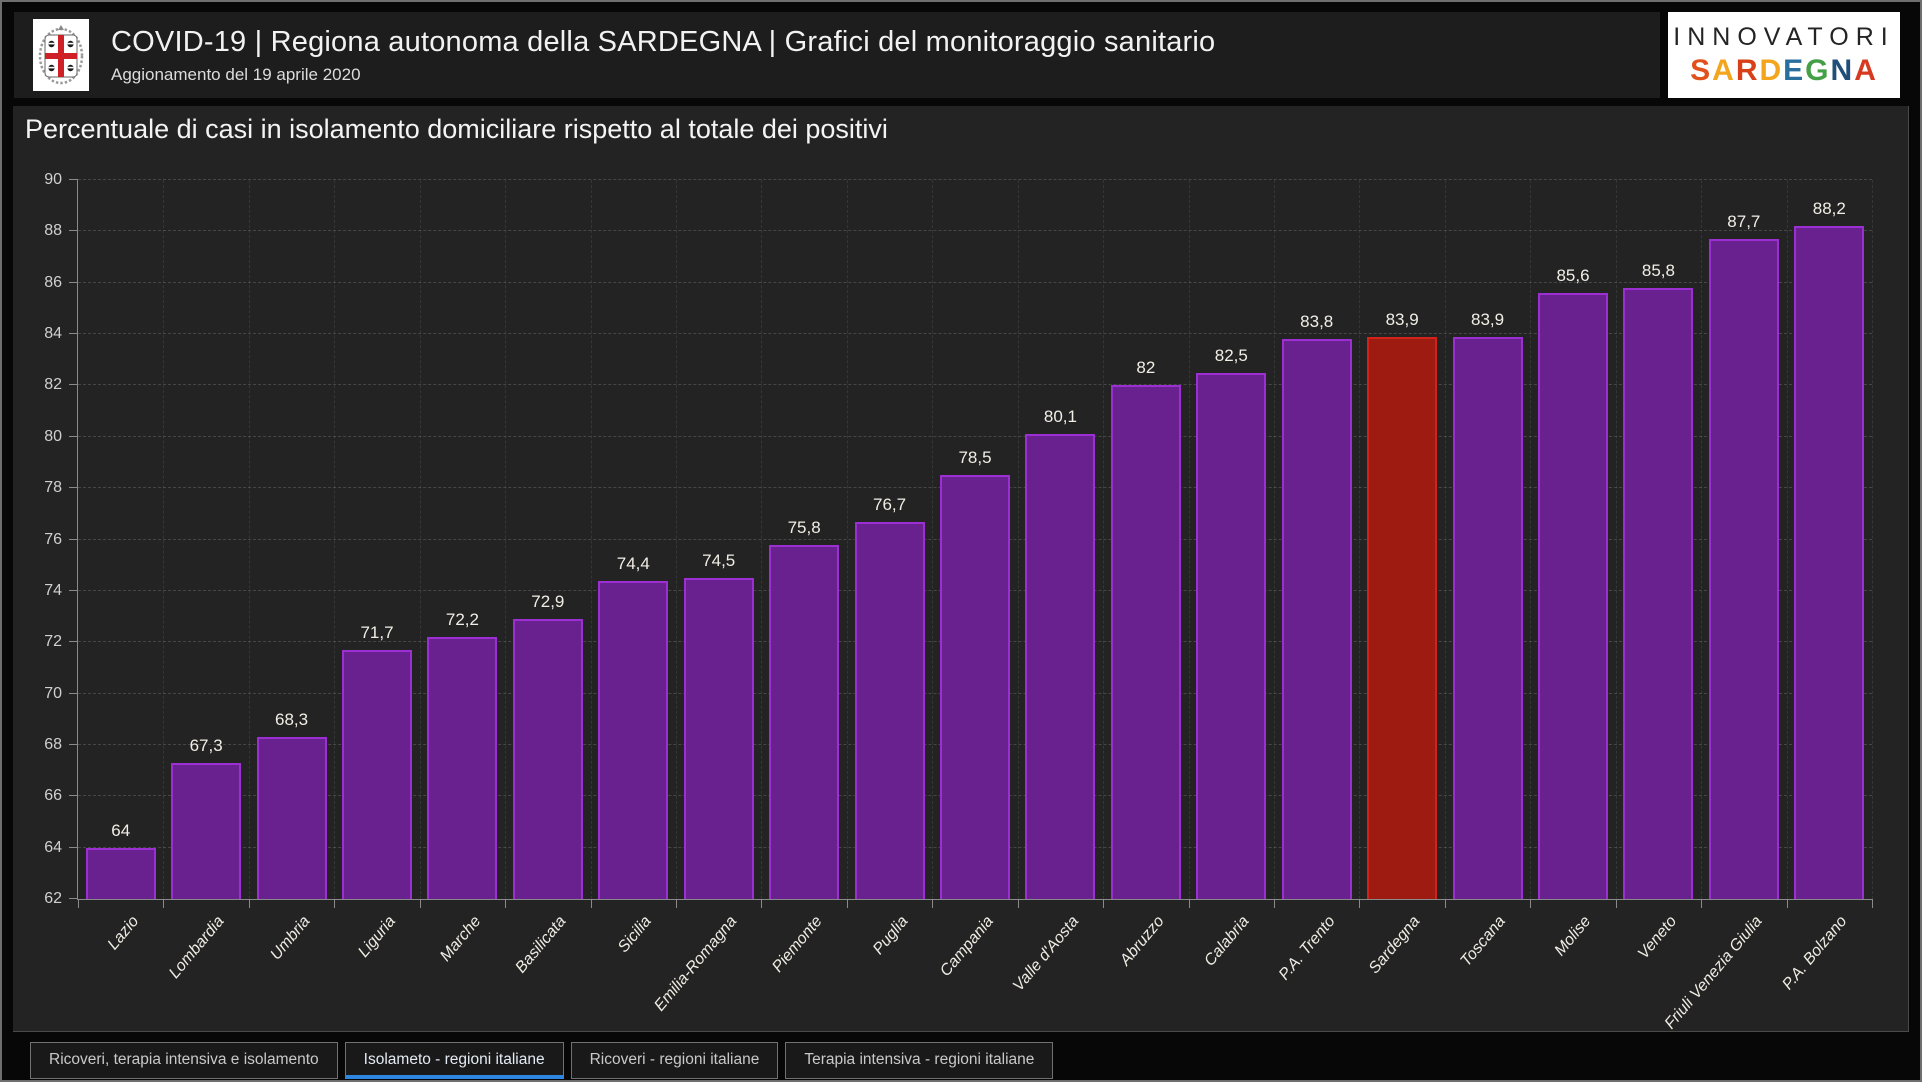  I want to click on bar-lazio, so click(120, 873).